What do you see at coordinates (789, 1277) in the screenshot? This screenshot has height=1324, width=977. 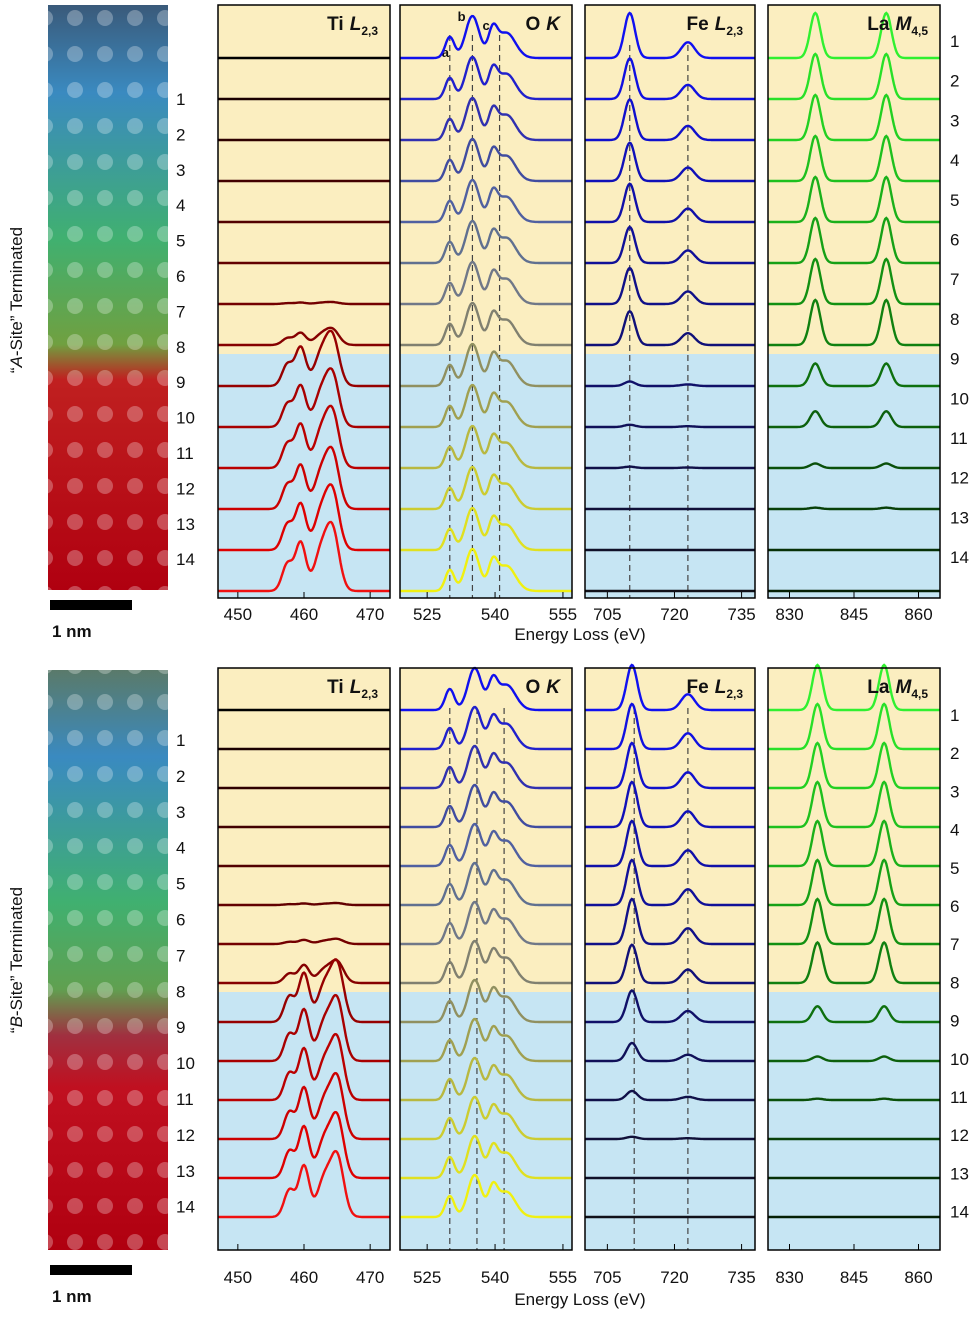 I see `x-tick-label: 830` at bounding box center [789, 1277].